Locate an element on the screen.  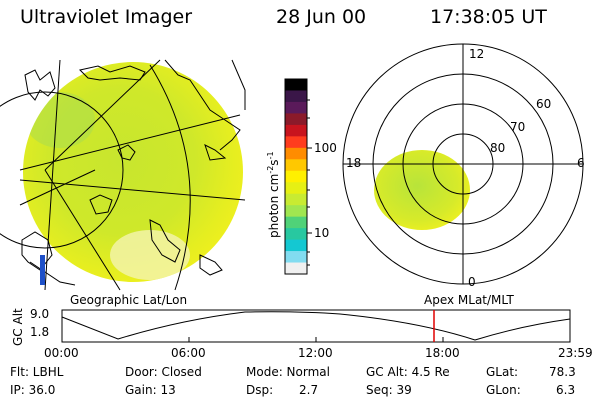
geographic-label: Geographic Lat/Lon is located at coordinates (129, 300).